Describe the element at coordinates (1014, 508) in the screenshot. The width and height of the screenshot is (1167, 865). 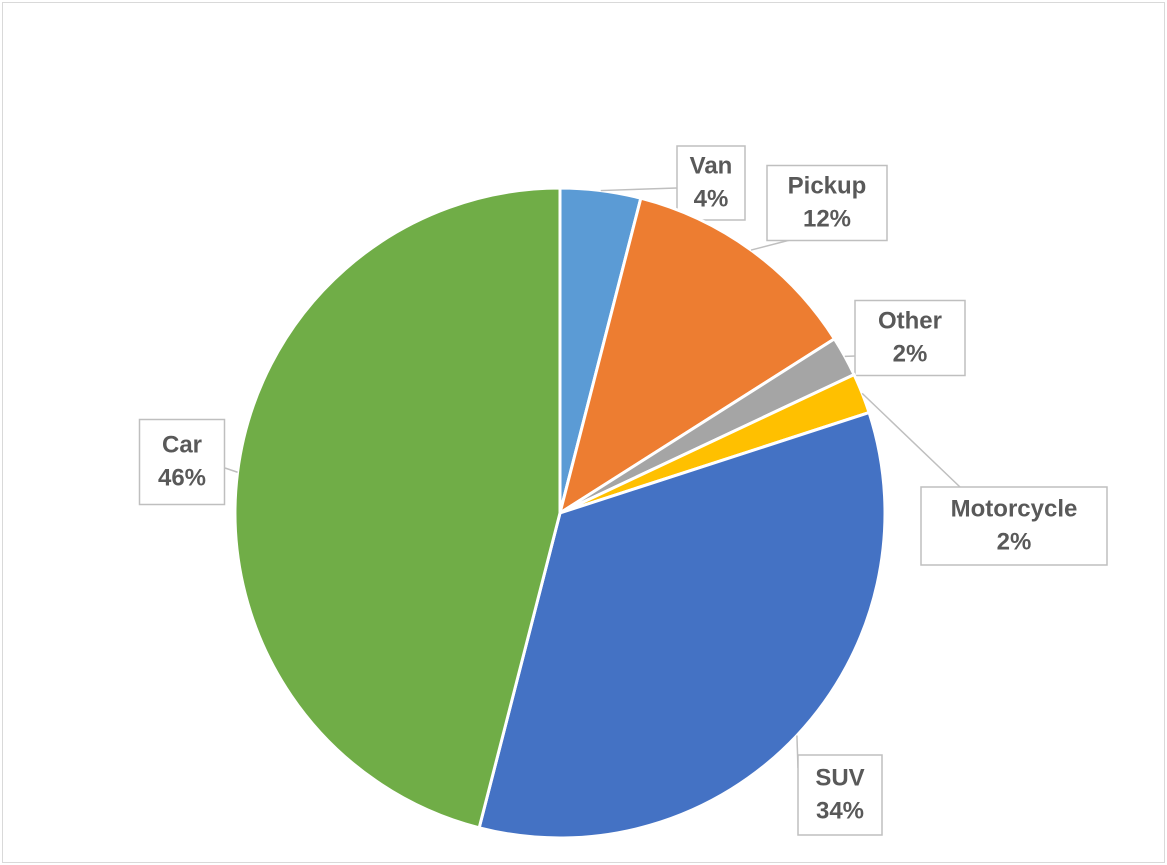
I see `category-label: Motorcycle` at that location.